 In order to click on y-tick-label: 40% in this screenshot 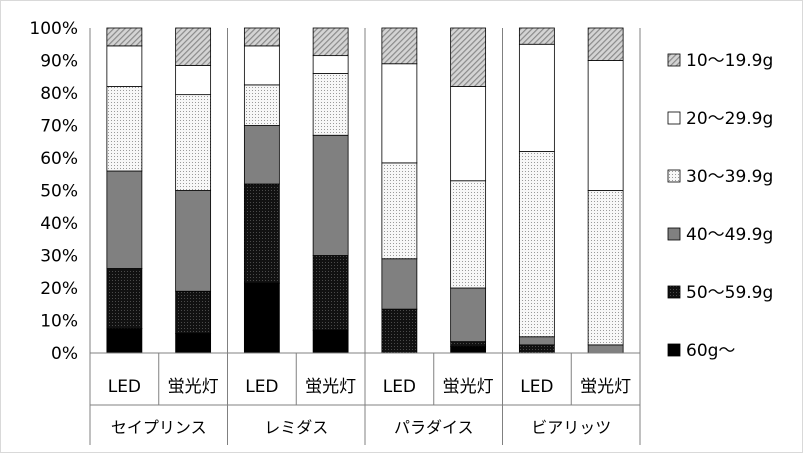, I will do `click(59, 224)`.